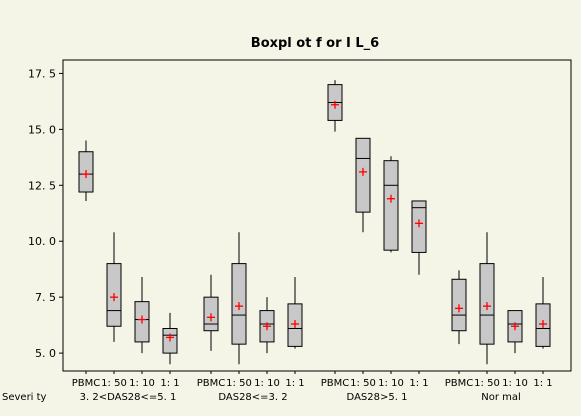 Image resolution: width=581 pixels, height=416 pixels. I want to click on group-label: Nor mal, so click(501, 397).